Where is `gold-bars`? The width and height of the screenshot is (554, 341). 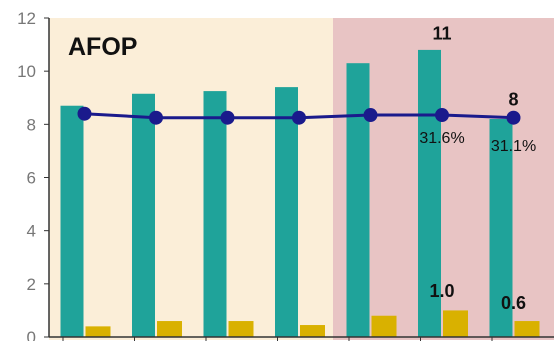
gold-bars is located at coordinates (312, 323).